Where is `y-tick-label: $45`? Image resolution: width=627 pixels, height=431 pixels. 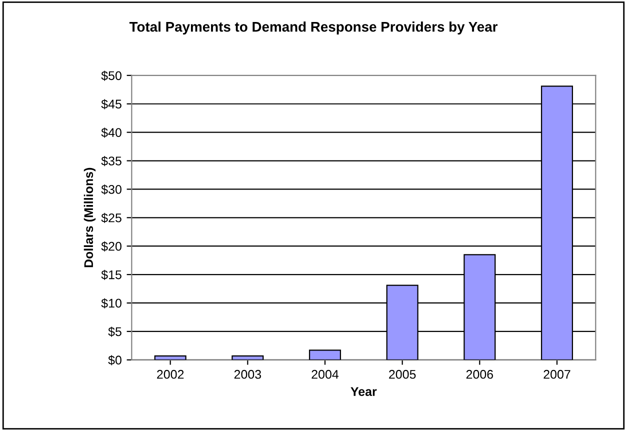
y-tick-label: $45 is located at coordinates (111, 104).